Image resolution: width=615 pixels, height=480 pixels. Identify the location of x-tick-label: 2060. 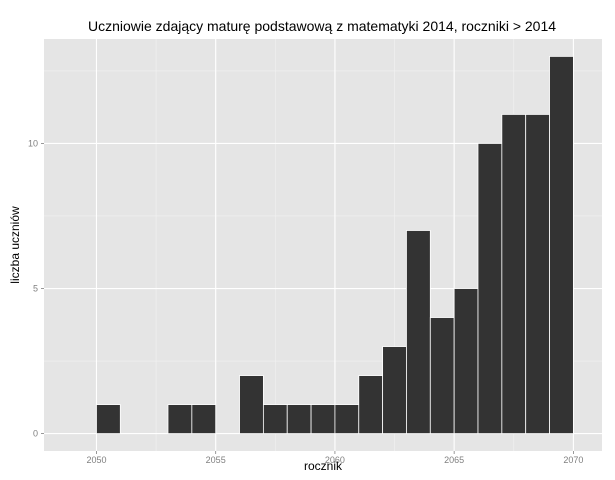
(335, 460).